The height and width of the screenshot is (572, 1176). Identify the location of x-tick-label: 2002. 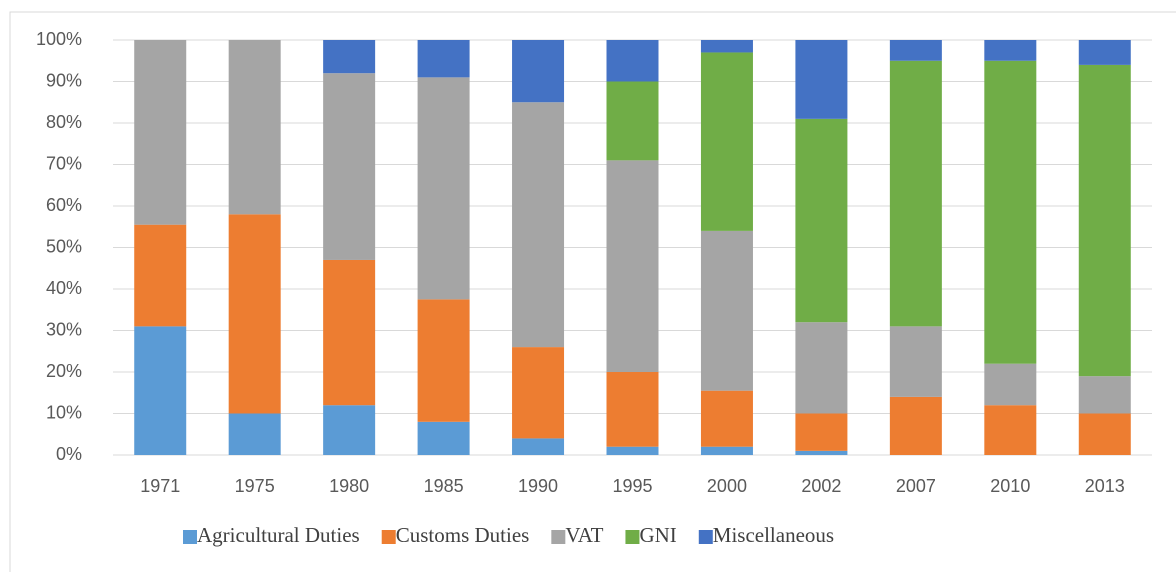
(821, 486).